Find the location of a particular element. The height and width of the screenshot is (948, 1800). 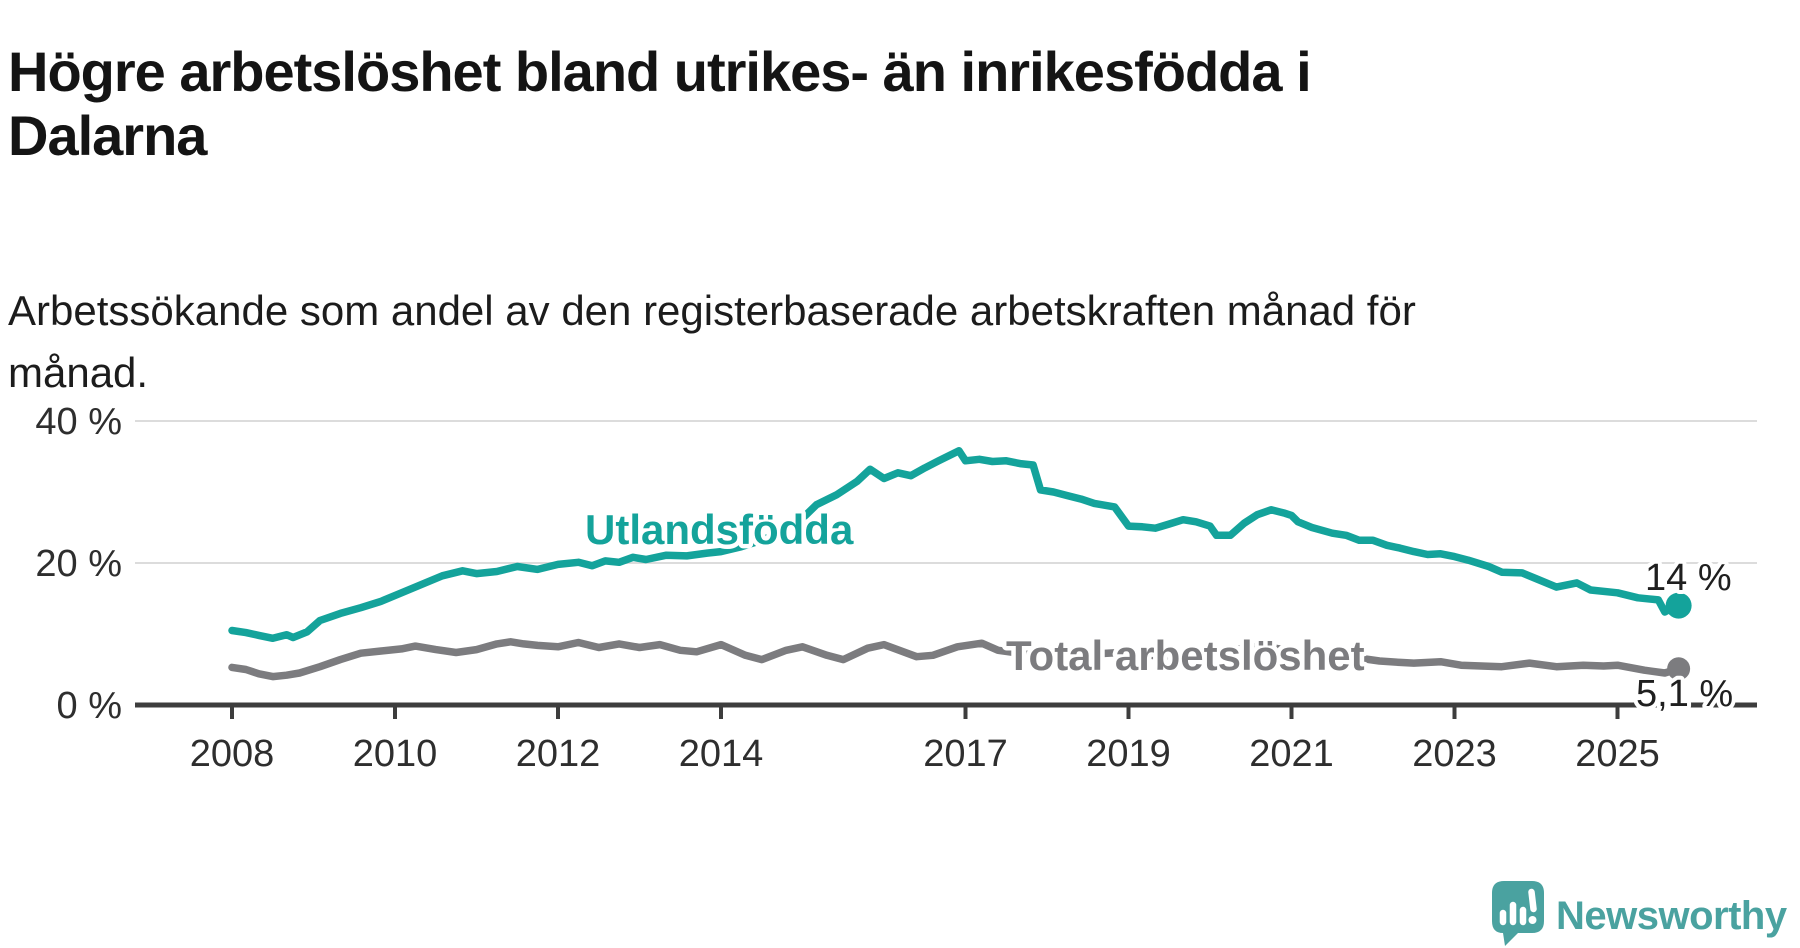

newsworthy-logo: Newsworthy is located at coordinates (1644, 912).